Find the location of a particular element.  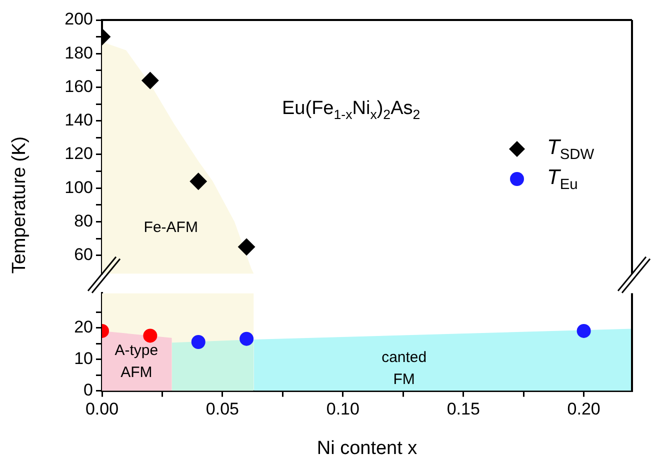

x-tick-label: 0.10 is located at coordinates (343, 409).